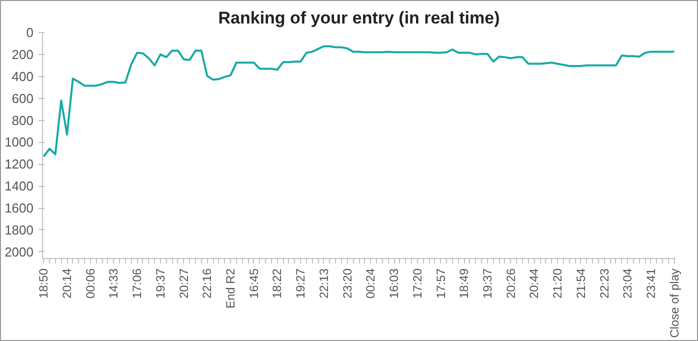  I want to click on x-tick-label: 22:16, so click(207, 283).